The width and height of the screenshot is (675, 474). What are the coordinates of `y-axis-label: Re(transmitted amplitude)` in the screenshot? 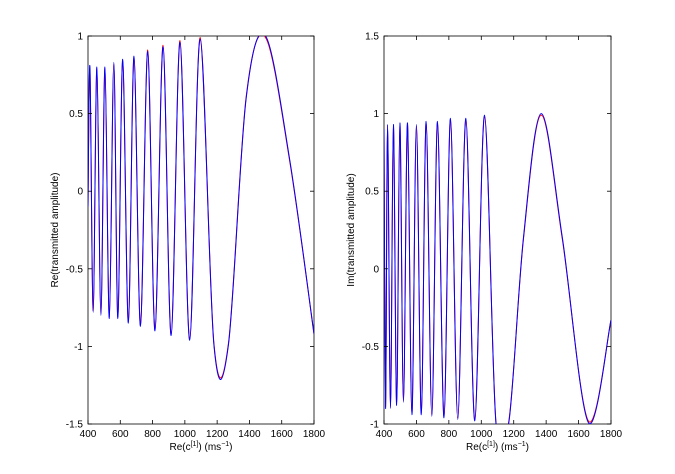 It's located at (55, 229).